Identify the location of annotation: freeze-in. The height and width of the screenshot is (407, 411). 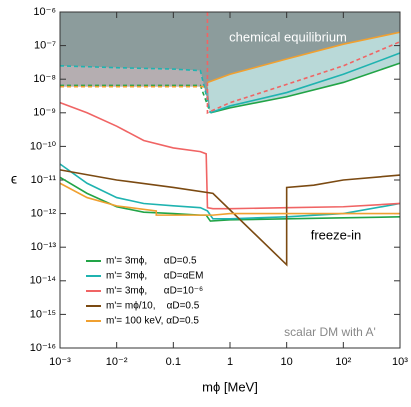
(336, 234).